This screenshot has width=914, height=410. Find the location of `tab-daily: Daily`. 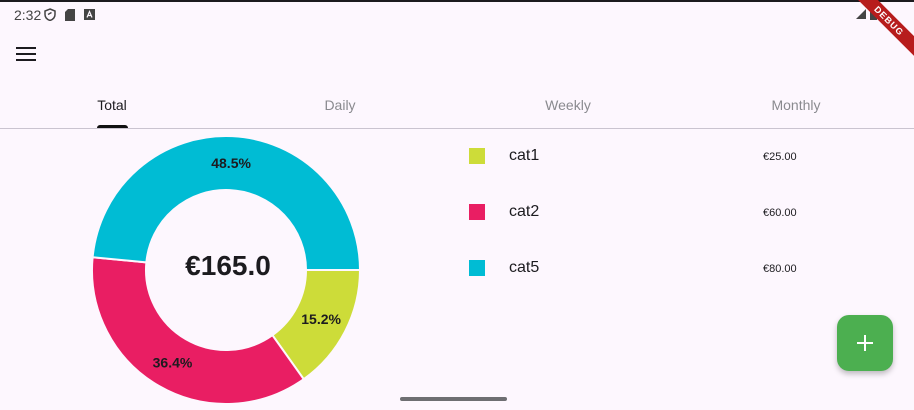

tab-daily: Daily is located at coordinates (340, 105).